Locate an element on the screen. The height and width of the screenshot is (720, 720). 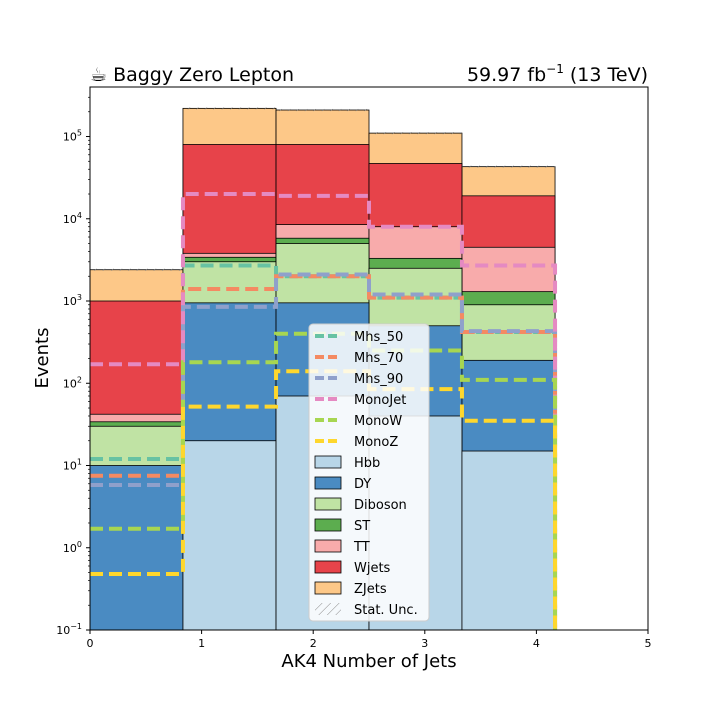
legend-label-monojet: MonoJet is located at coordinates (380, 400).